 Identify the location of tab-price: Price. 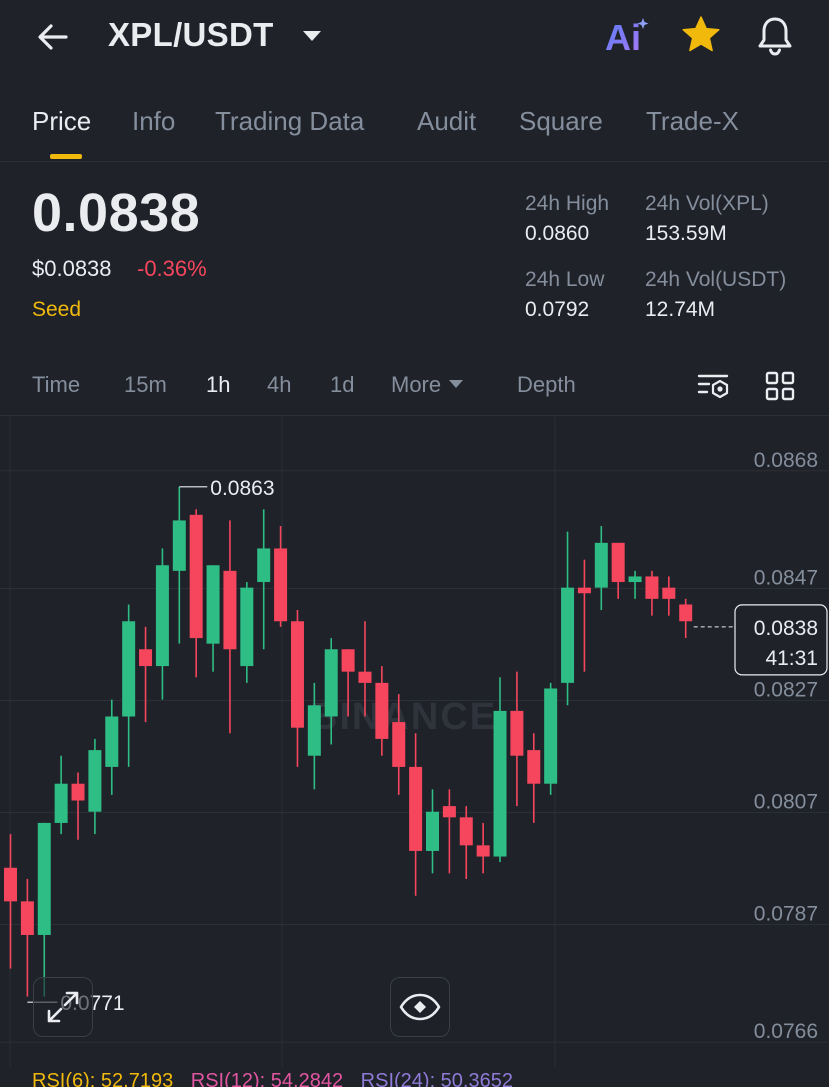
(62, 121).